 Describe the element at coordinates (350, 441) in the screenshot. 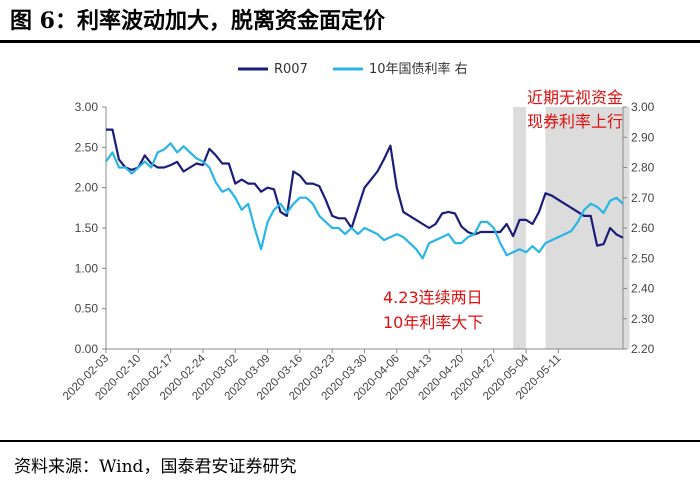

I see `source-rule` at that location.